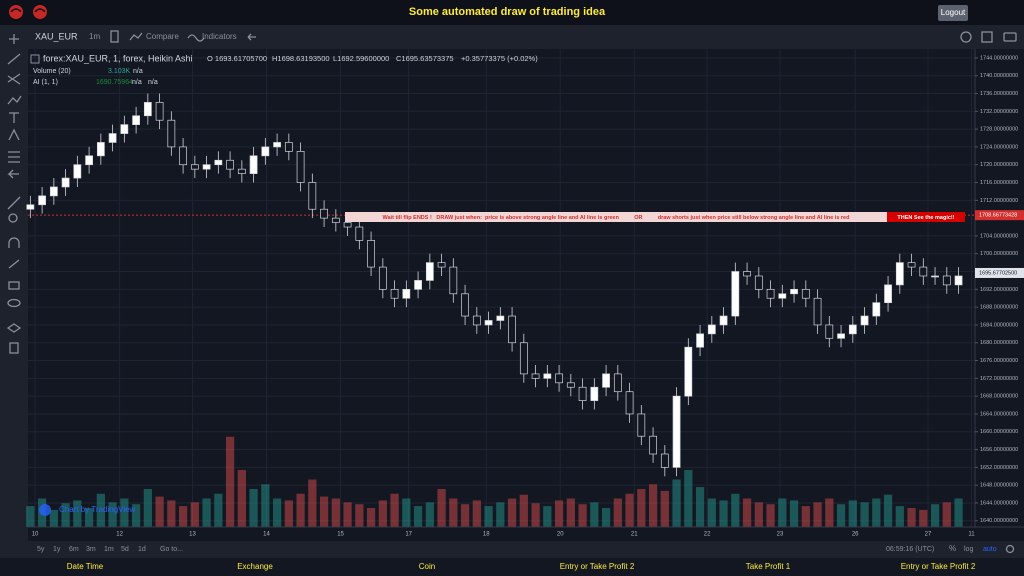  I want to click on back-tool, so click(13, 174).